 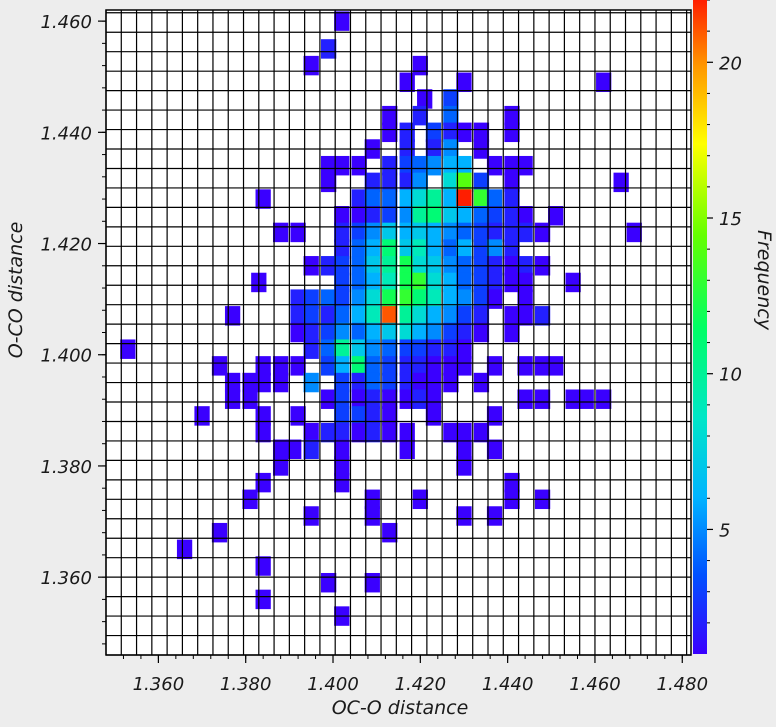 I want to click on colorbar-tick-label: 20, so click(x=730, y=63).